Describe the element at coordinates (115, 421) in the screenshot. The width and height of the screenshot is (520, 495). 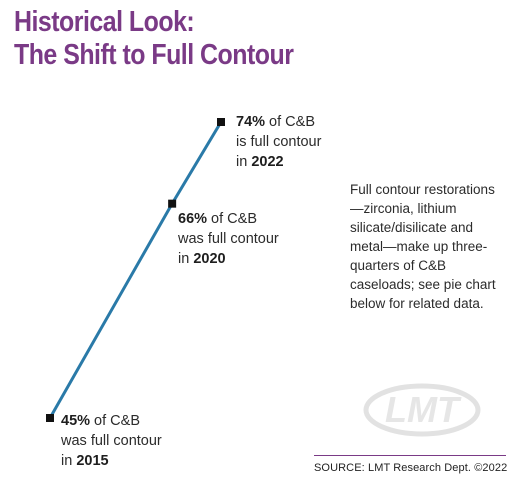
I see `label-of-cb-2015: of C&B` at that location.